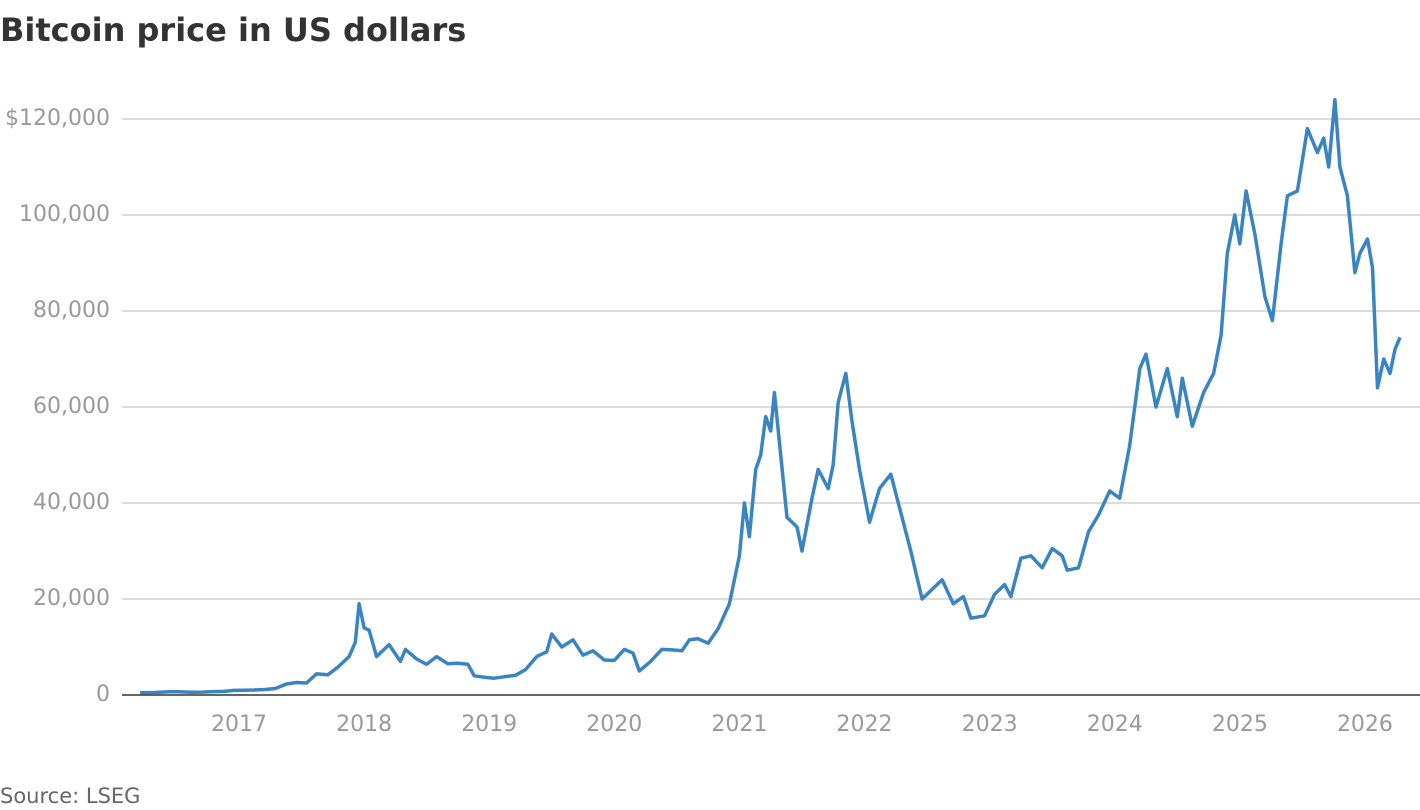  Describe the element at coordinates (364, 724) in the screenshot. I see `x-tick-label: 2018` at that location.